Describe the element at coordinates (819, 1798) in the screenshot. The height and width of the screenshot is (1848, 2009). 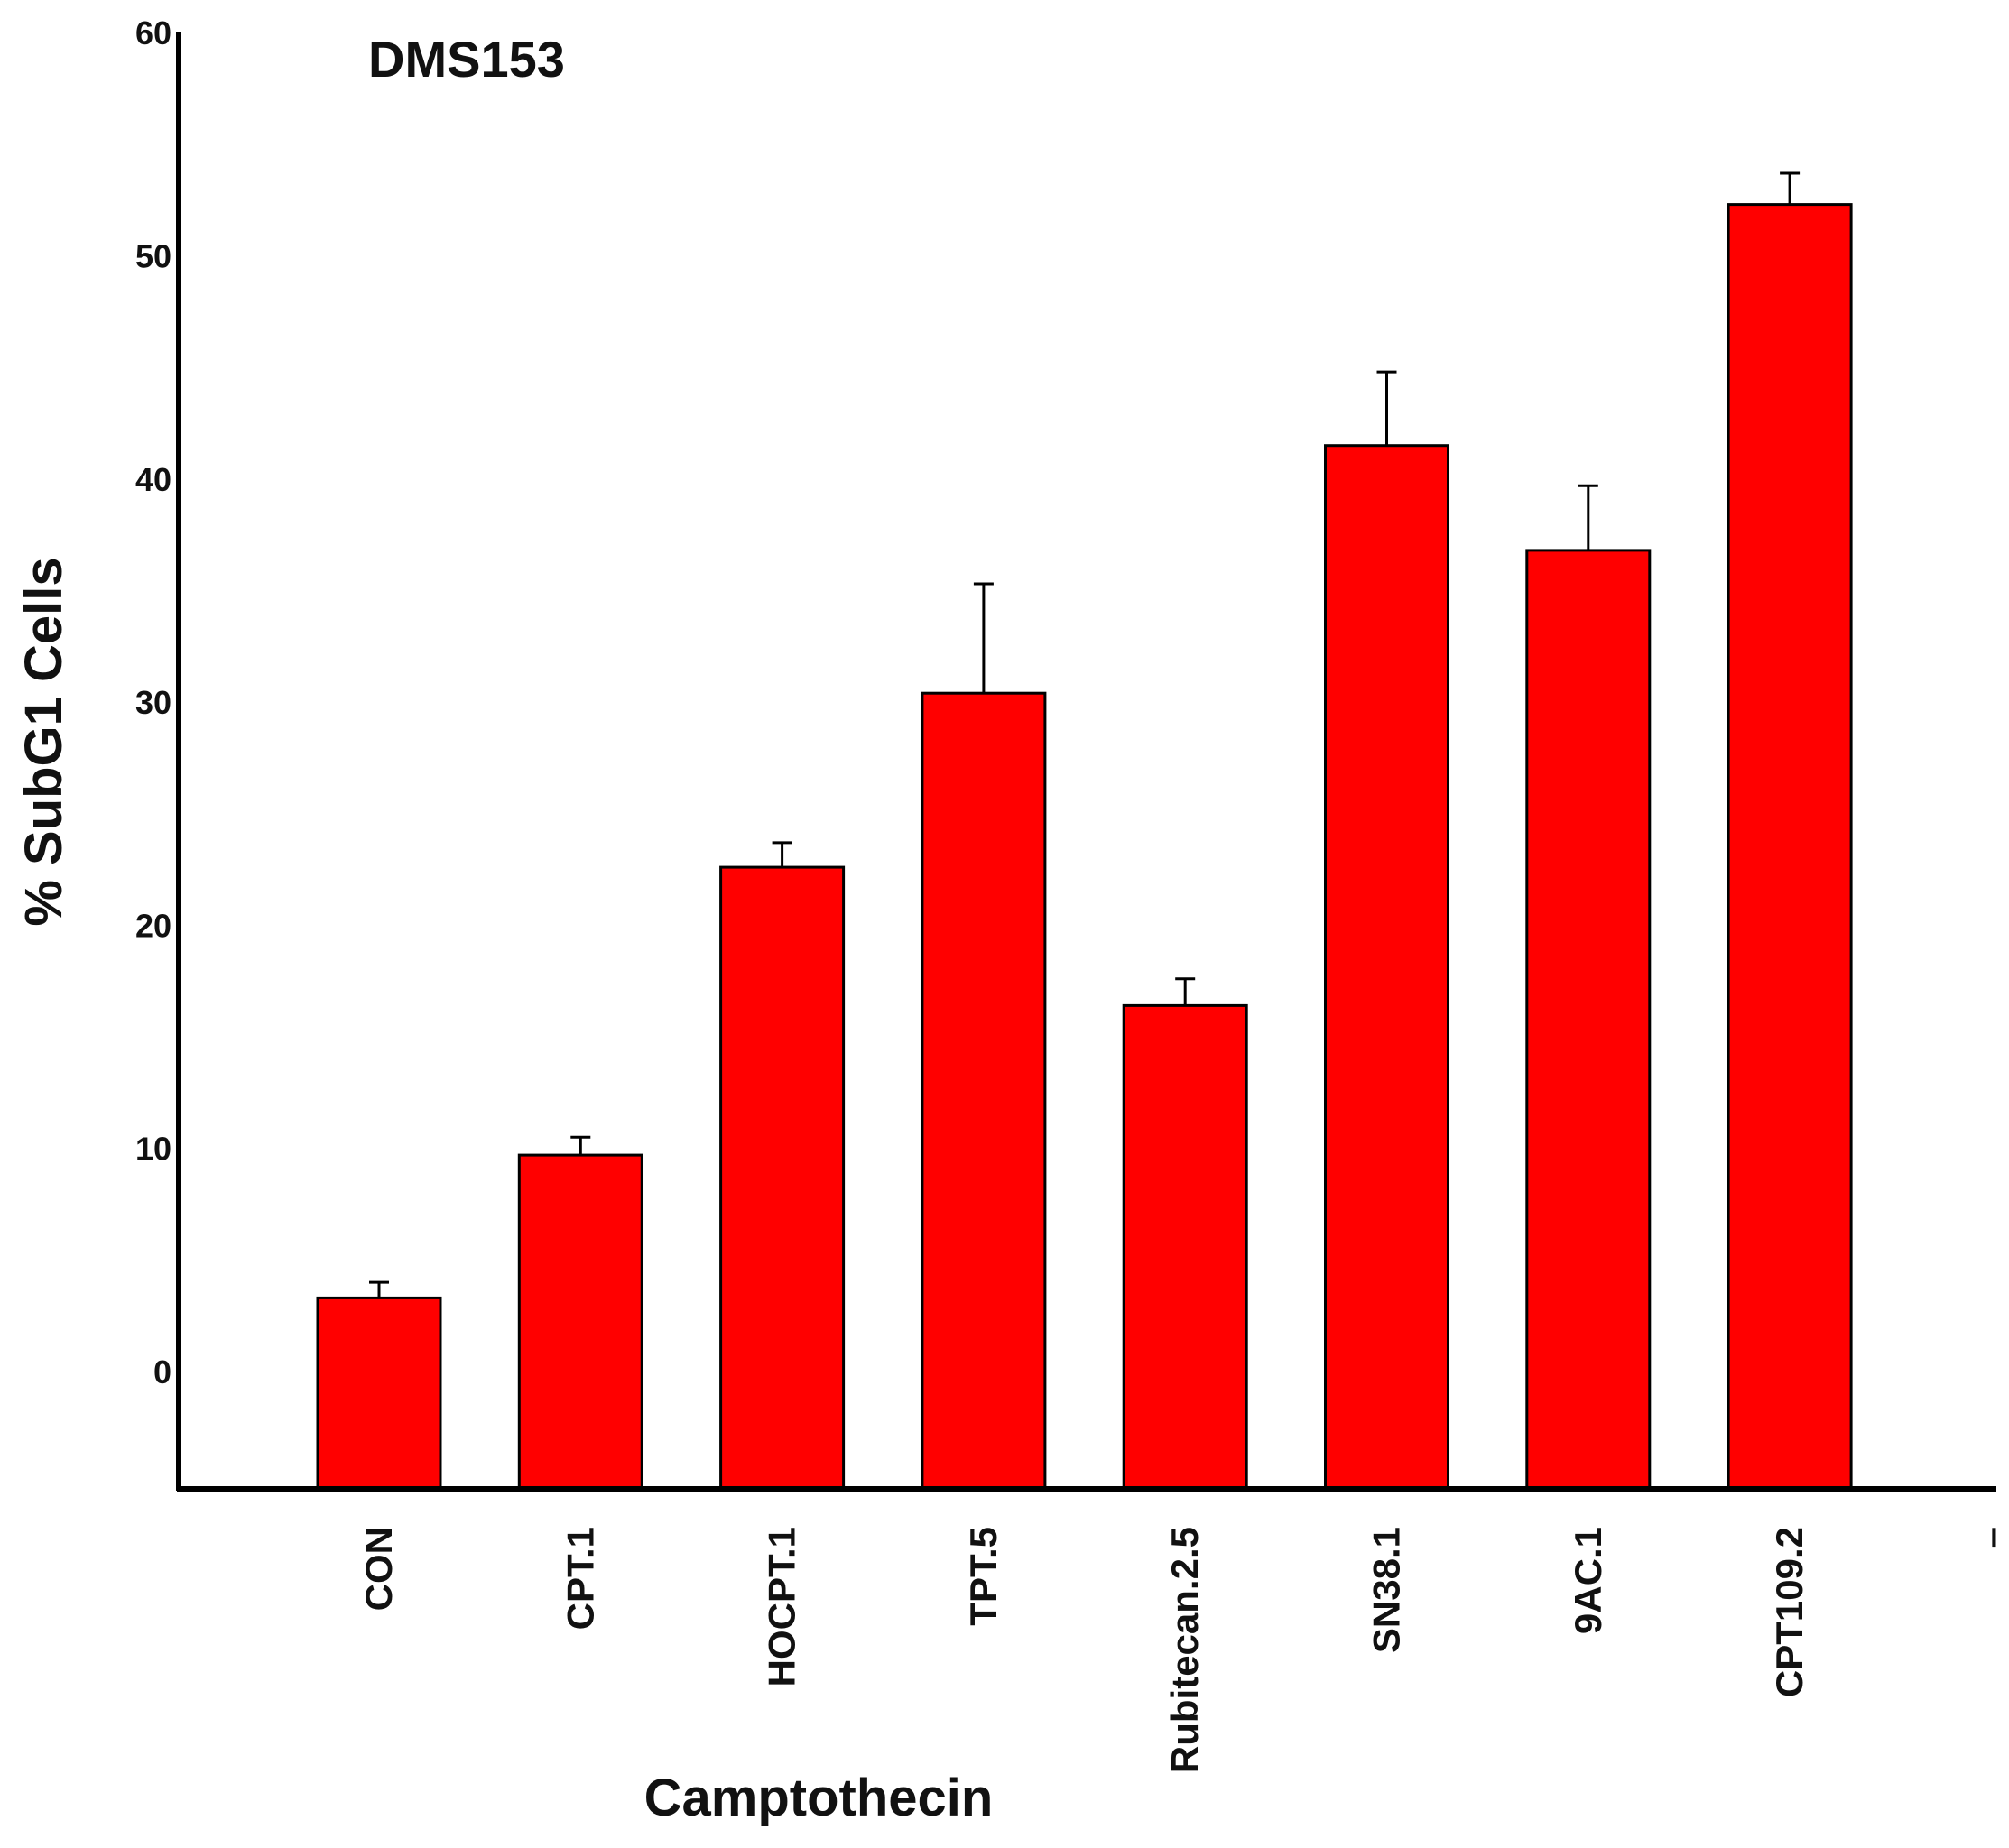
I see `x-axis-title: Camptothecin` at that location.